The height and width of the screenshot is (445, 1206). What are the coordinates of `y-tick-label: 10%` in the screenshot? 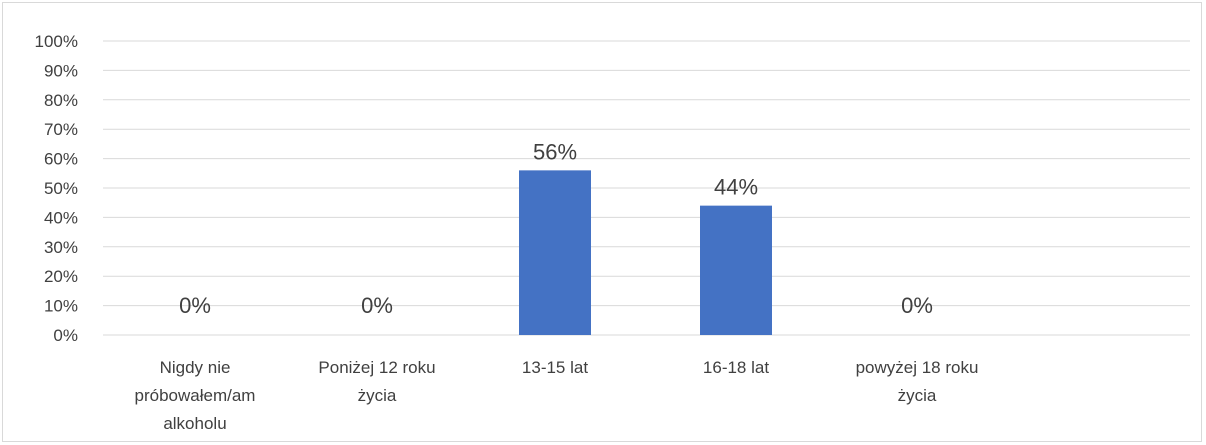 It's located at (61, 306).